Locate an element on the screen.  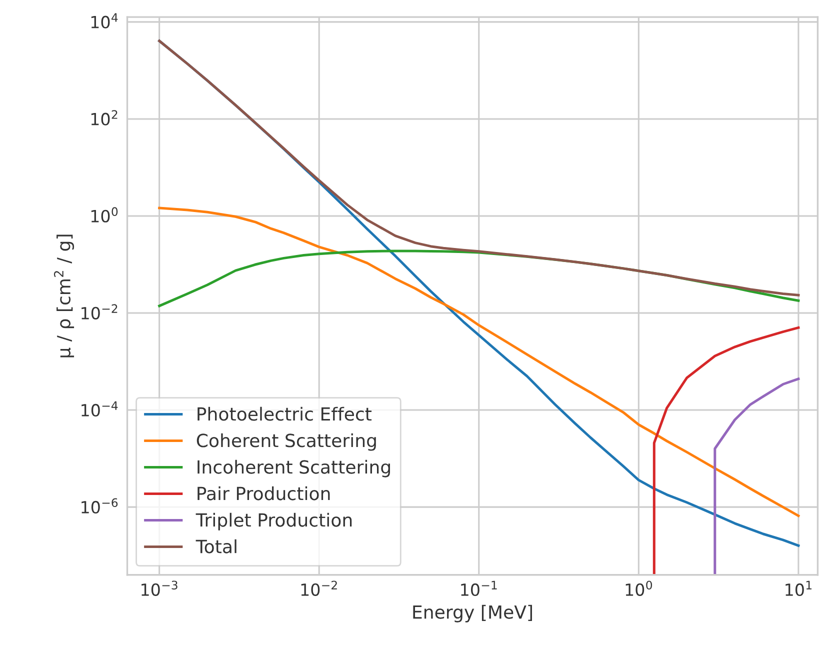
x-tick-label: 10$^{0}$ is located at coordinates (639, 588).